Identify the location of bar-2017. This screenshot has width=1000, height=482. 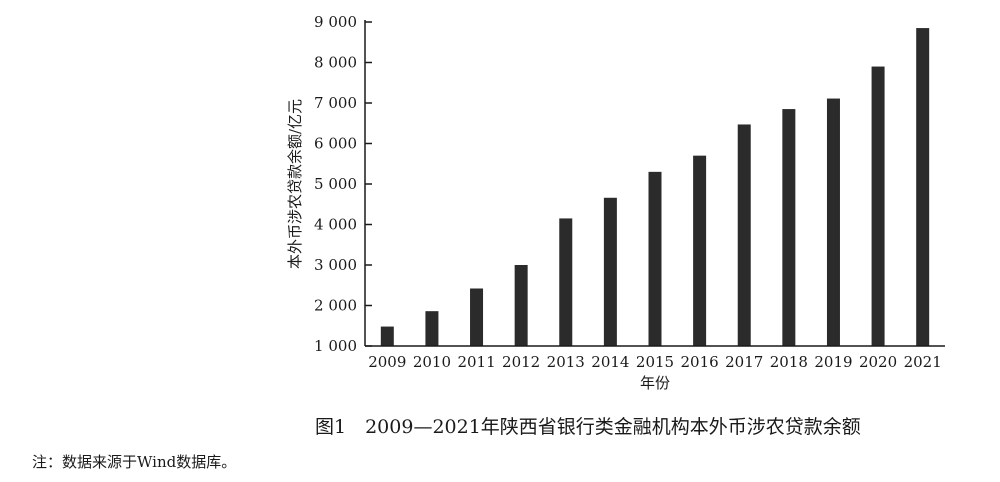
(744, 235).